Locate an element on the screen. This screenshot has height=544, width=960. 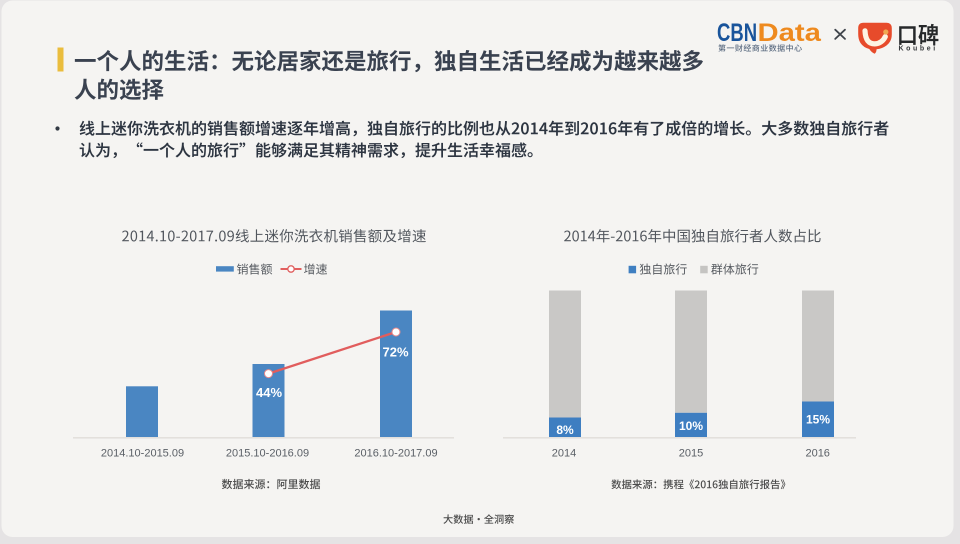
svg-text: Koubei is located at coordinates (918, 48).